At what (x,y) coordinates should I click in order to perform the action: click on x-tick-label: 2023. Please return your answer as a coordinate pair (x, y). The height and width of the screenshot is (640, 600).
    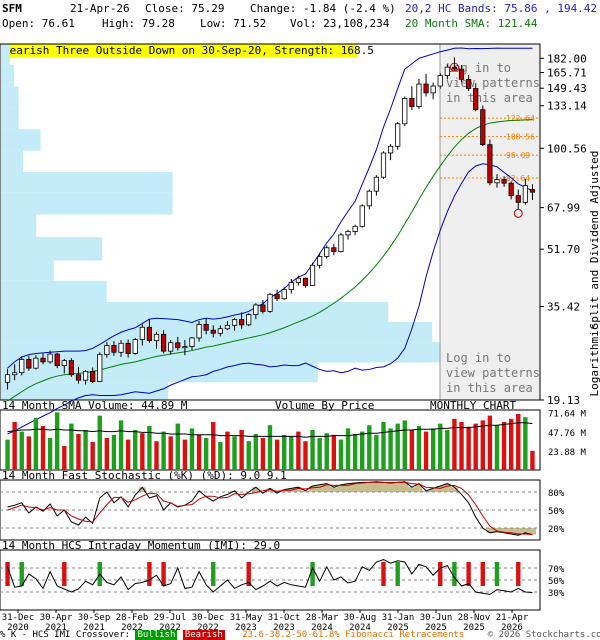
    Looking at the image, I should click on (246, 628).